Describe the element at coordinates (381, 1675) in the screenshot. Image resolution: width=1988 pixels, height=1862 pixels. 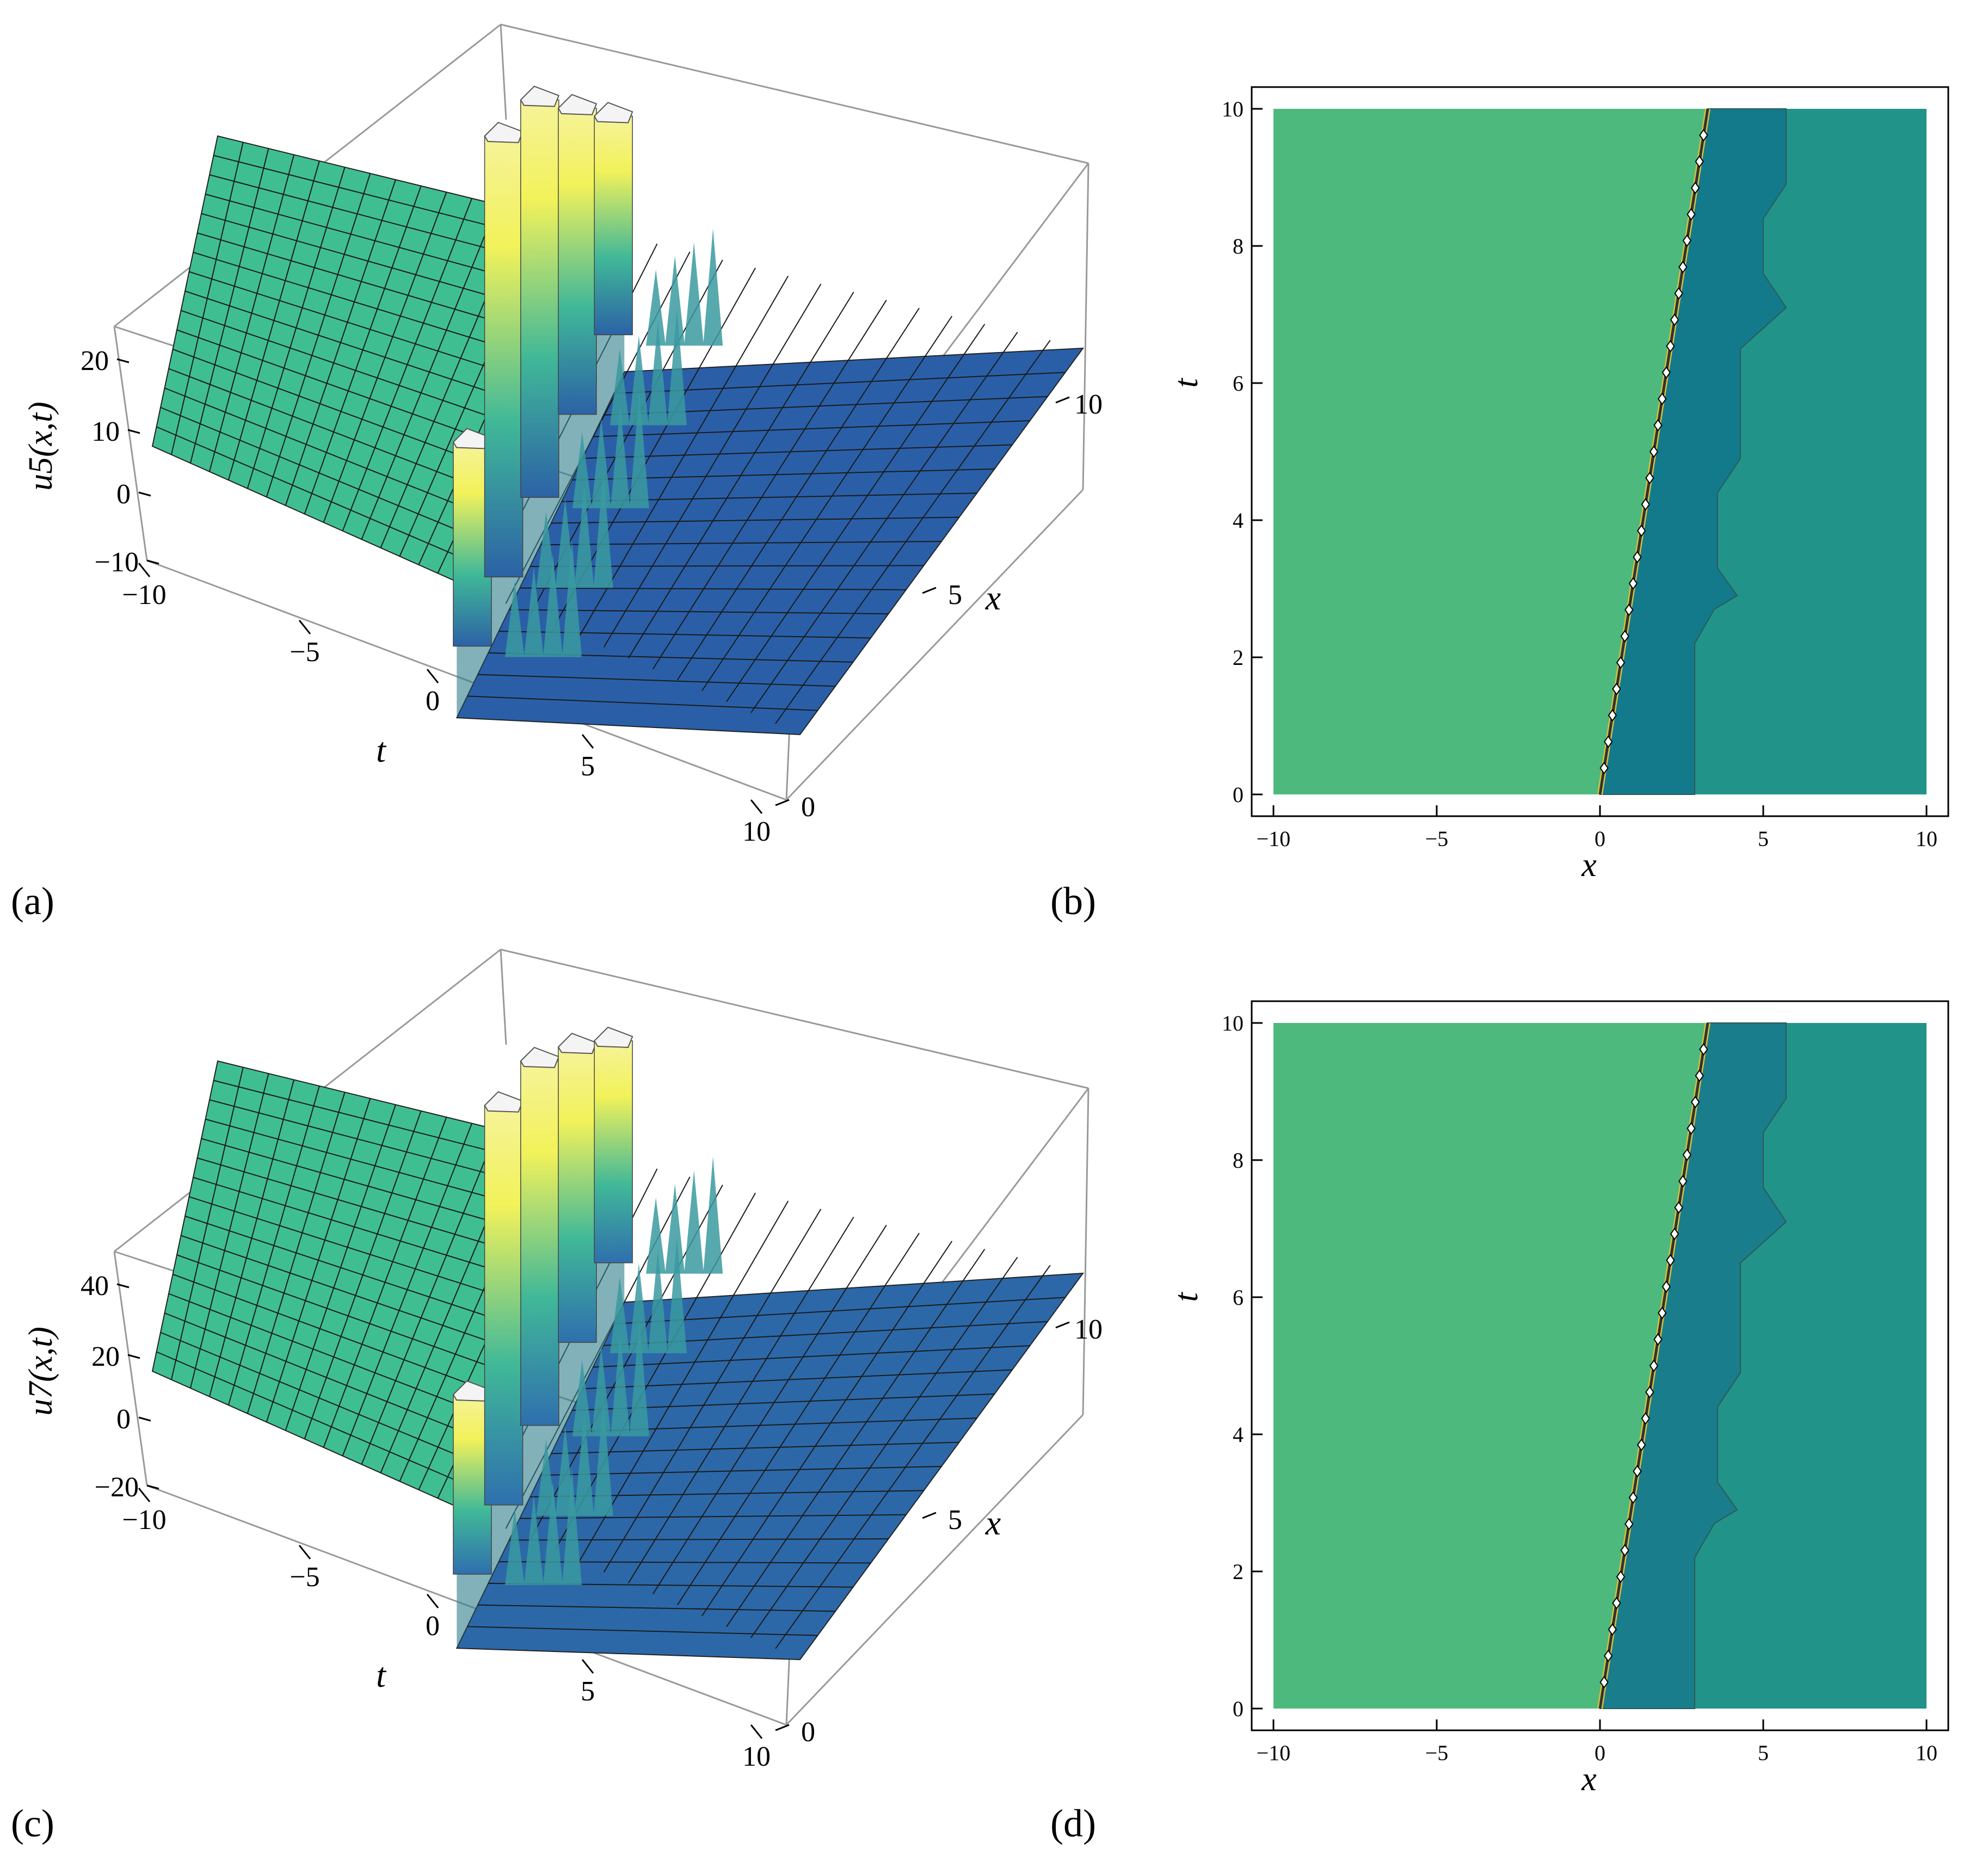
I see `t-axis-label: t` at that location.